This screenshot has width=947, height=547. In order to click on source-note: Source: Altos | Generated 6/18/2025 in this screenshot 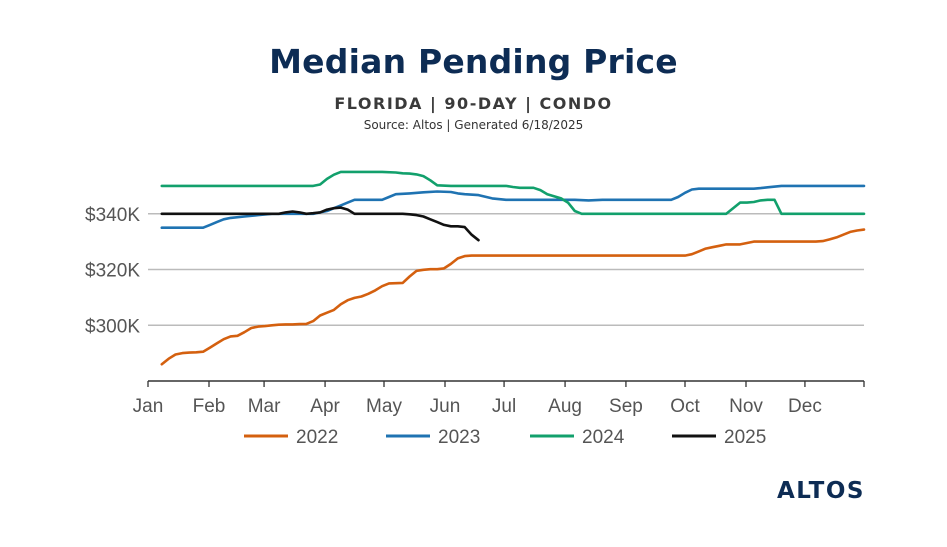, I will do `click(473, 125)`.